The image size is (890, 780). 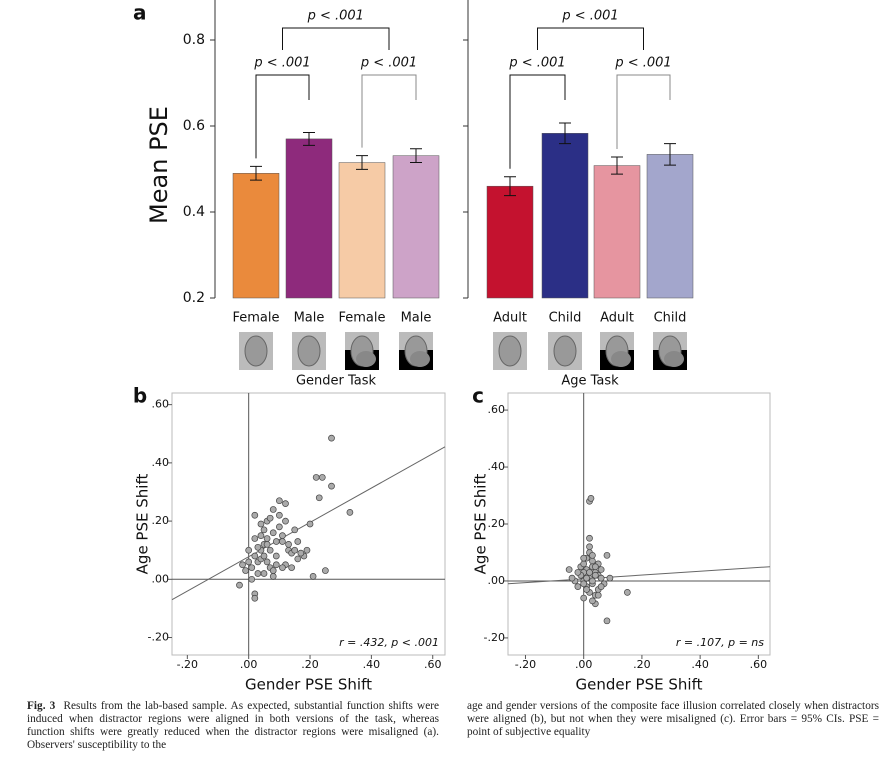 What do you see at coordinates (194, 298) in the screenshot?
I see `y-tick-label: 0.2` at bounding box center [194, 298].